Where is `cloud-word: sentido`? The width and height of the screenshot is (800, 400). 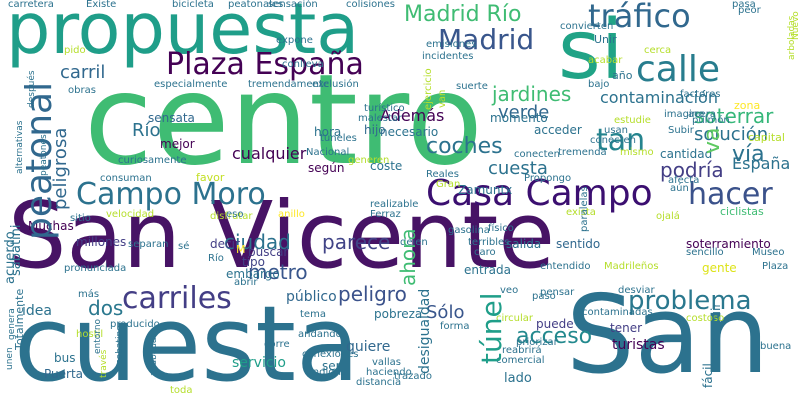 cloud-word: sentido is located at coordinates (578, 244).